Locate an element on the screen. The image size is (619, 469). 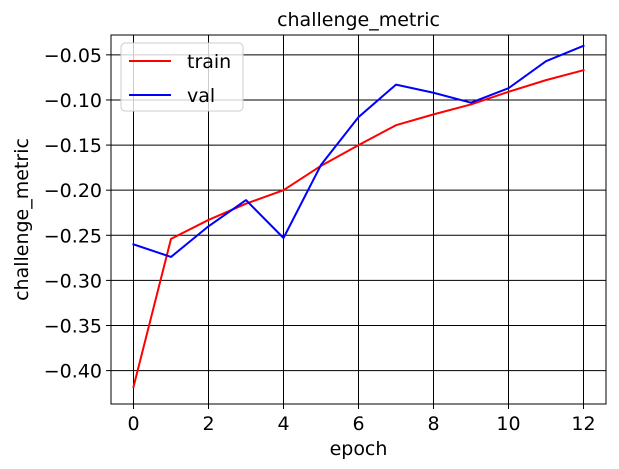
x-tick-label: 4 is located at coordinates (283, 424).